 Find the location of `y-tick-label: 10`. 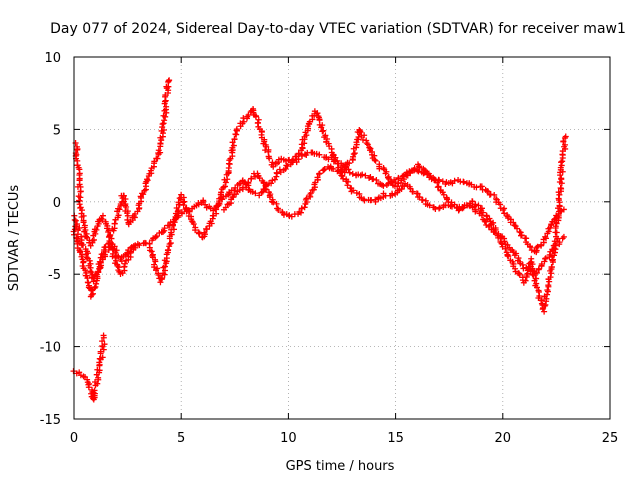

y-tick-label: 10 is located at coordinates (52, 58).